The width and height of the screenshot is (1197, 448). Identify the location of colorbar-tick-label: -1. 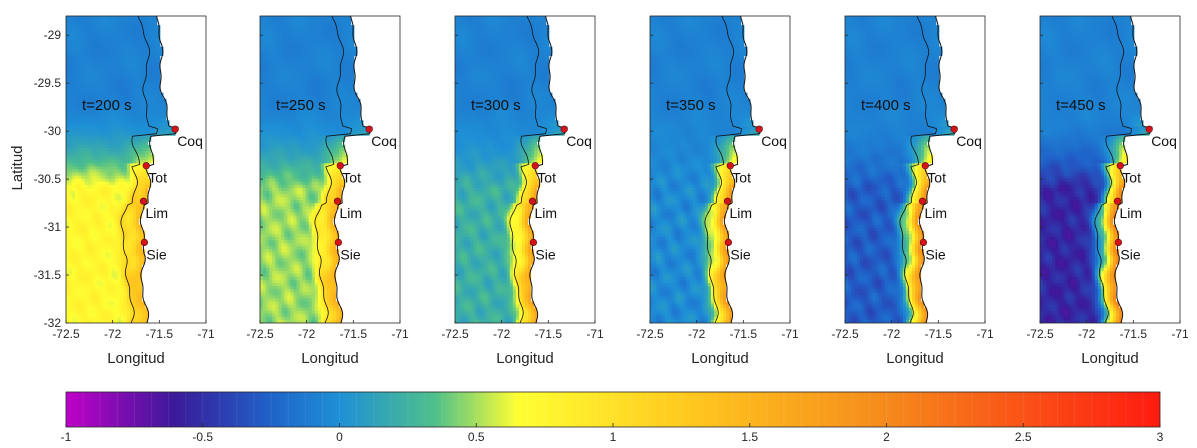
(66, 437).